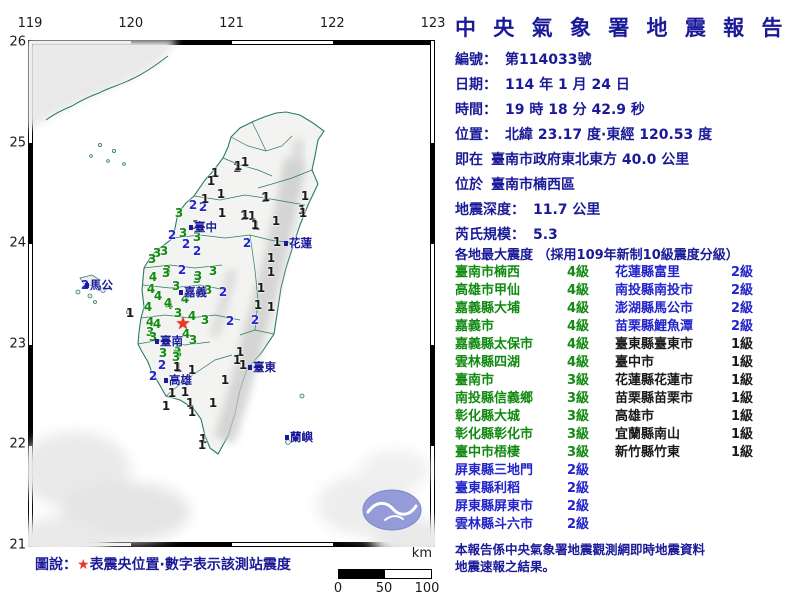 The width and height of the screenshot is (800, 600). Describe the element at coordinates (488, 308) in the screenshot. I see `station-name: 嘉義縣大埔` at that location.